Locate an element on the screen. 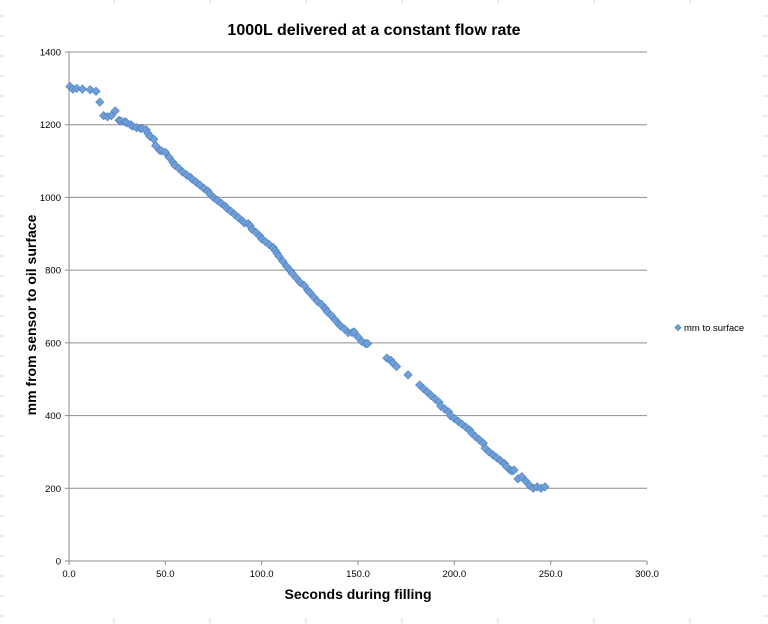  y-tick-label: 600 is located at coordinates (53, 343).